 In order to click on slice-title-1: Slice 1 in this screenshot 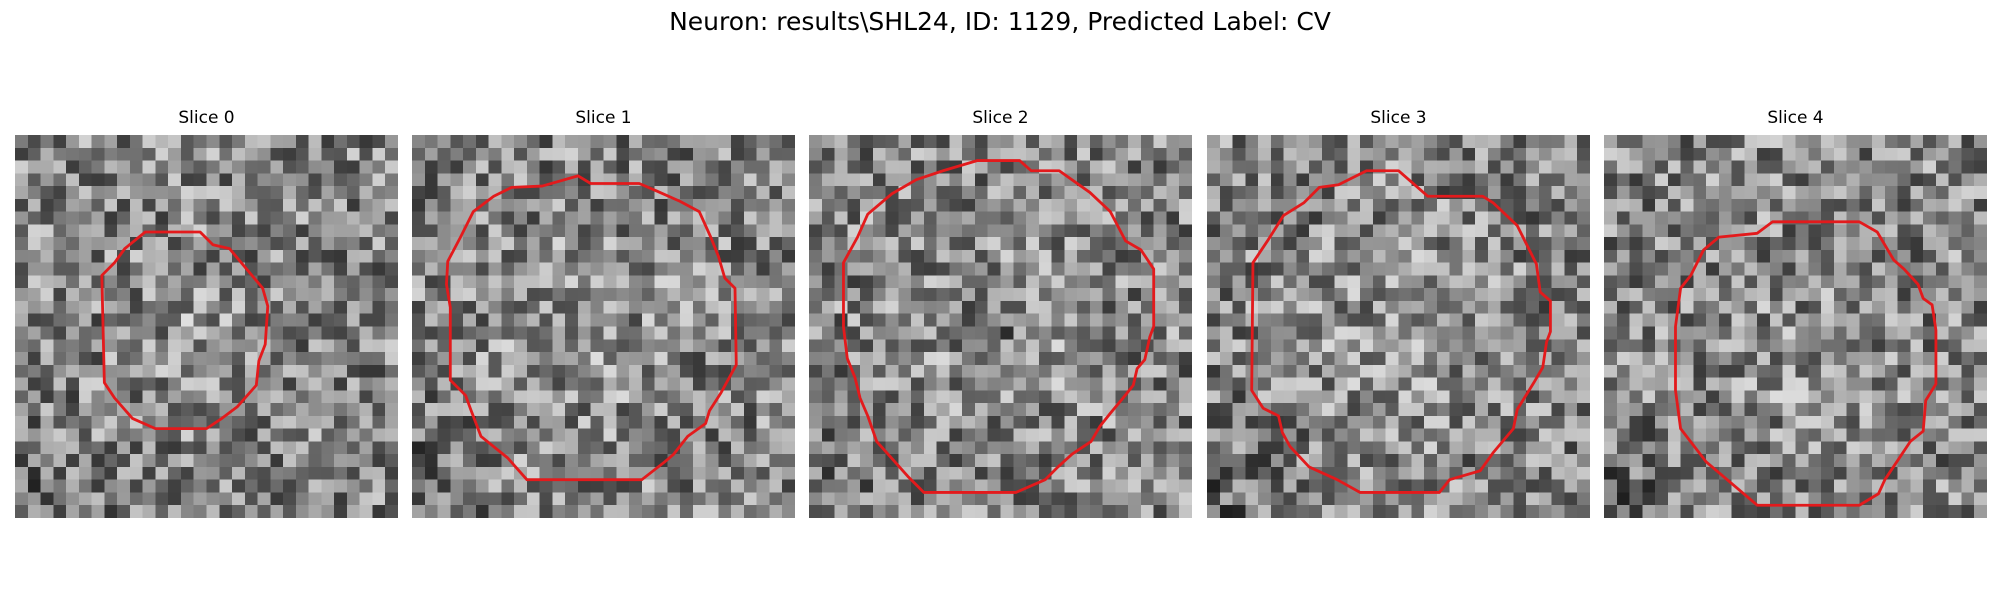, I will do `click(603, 118)`.